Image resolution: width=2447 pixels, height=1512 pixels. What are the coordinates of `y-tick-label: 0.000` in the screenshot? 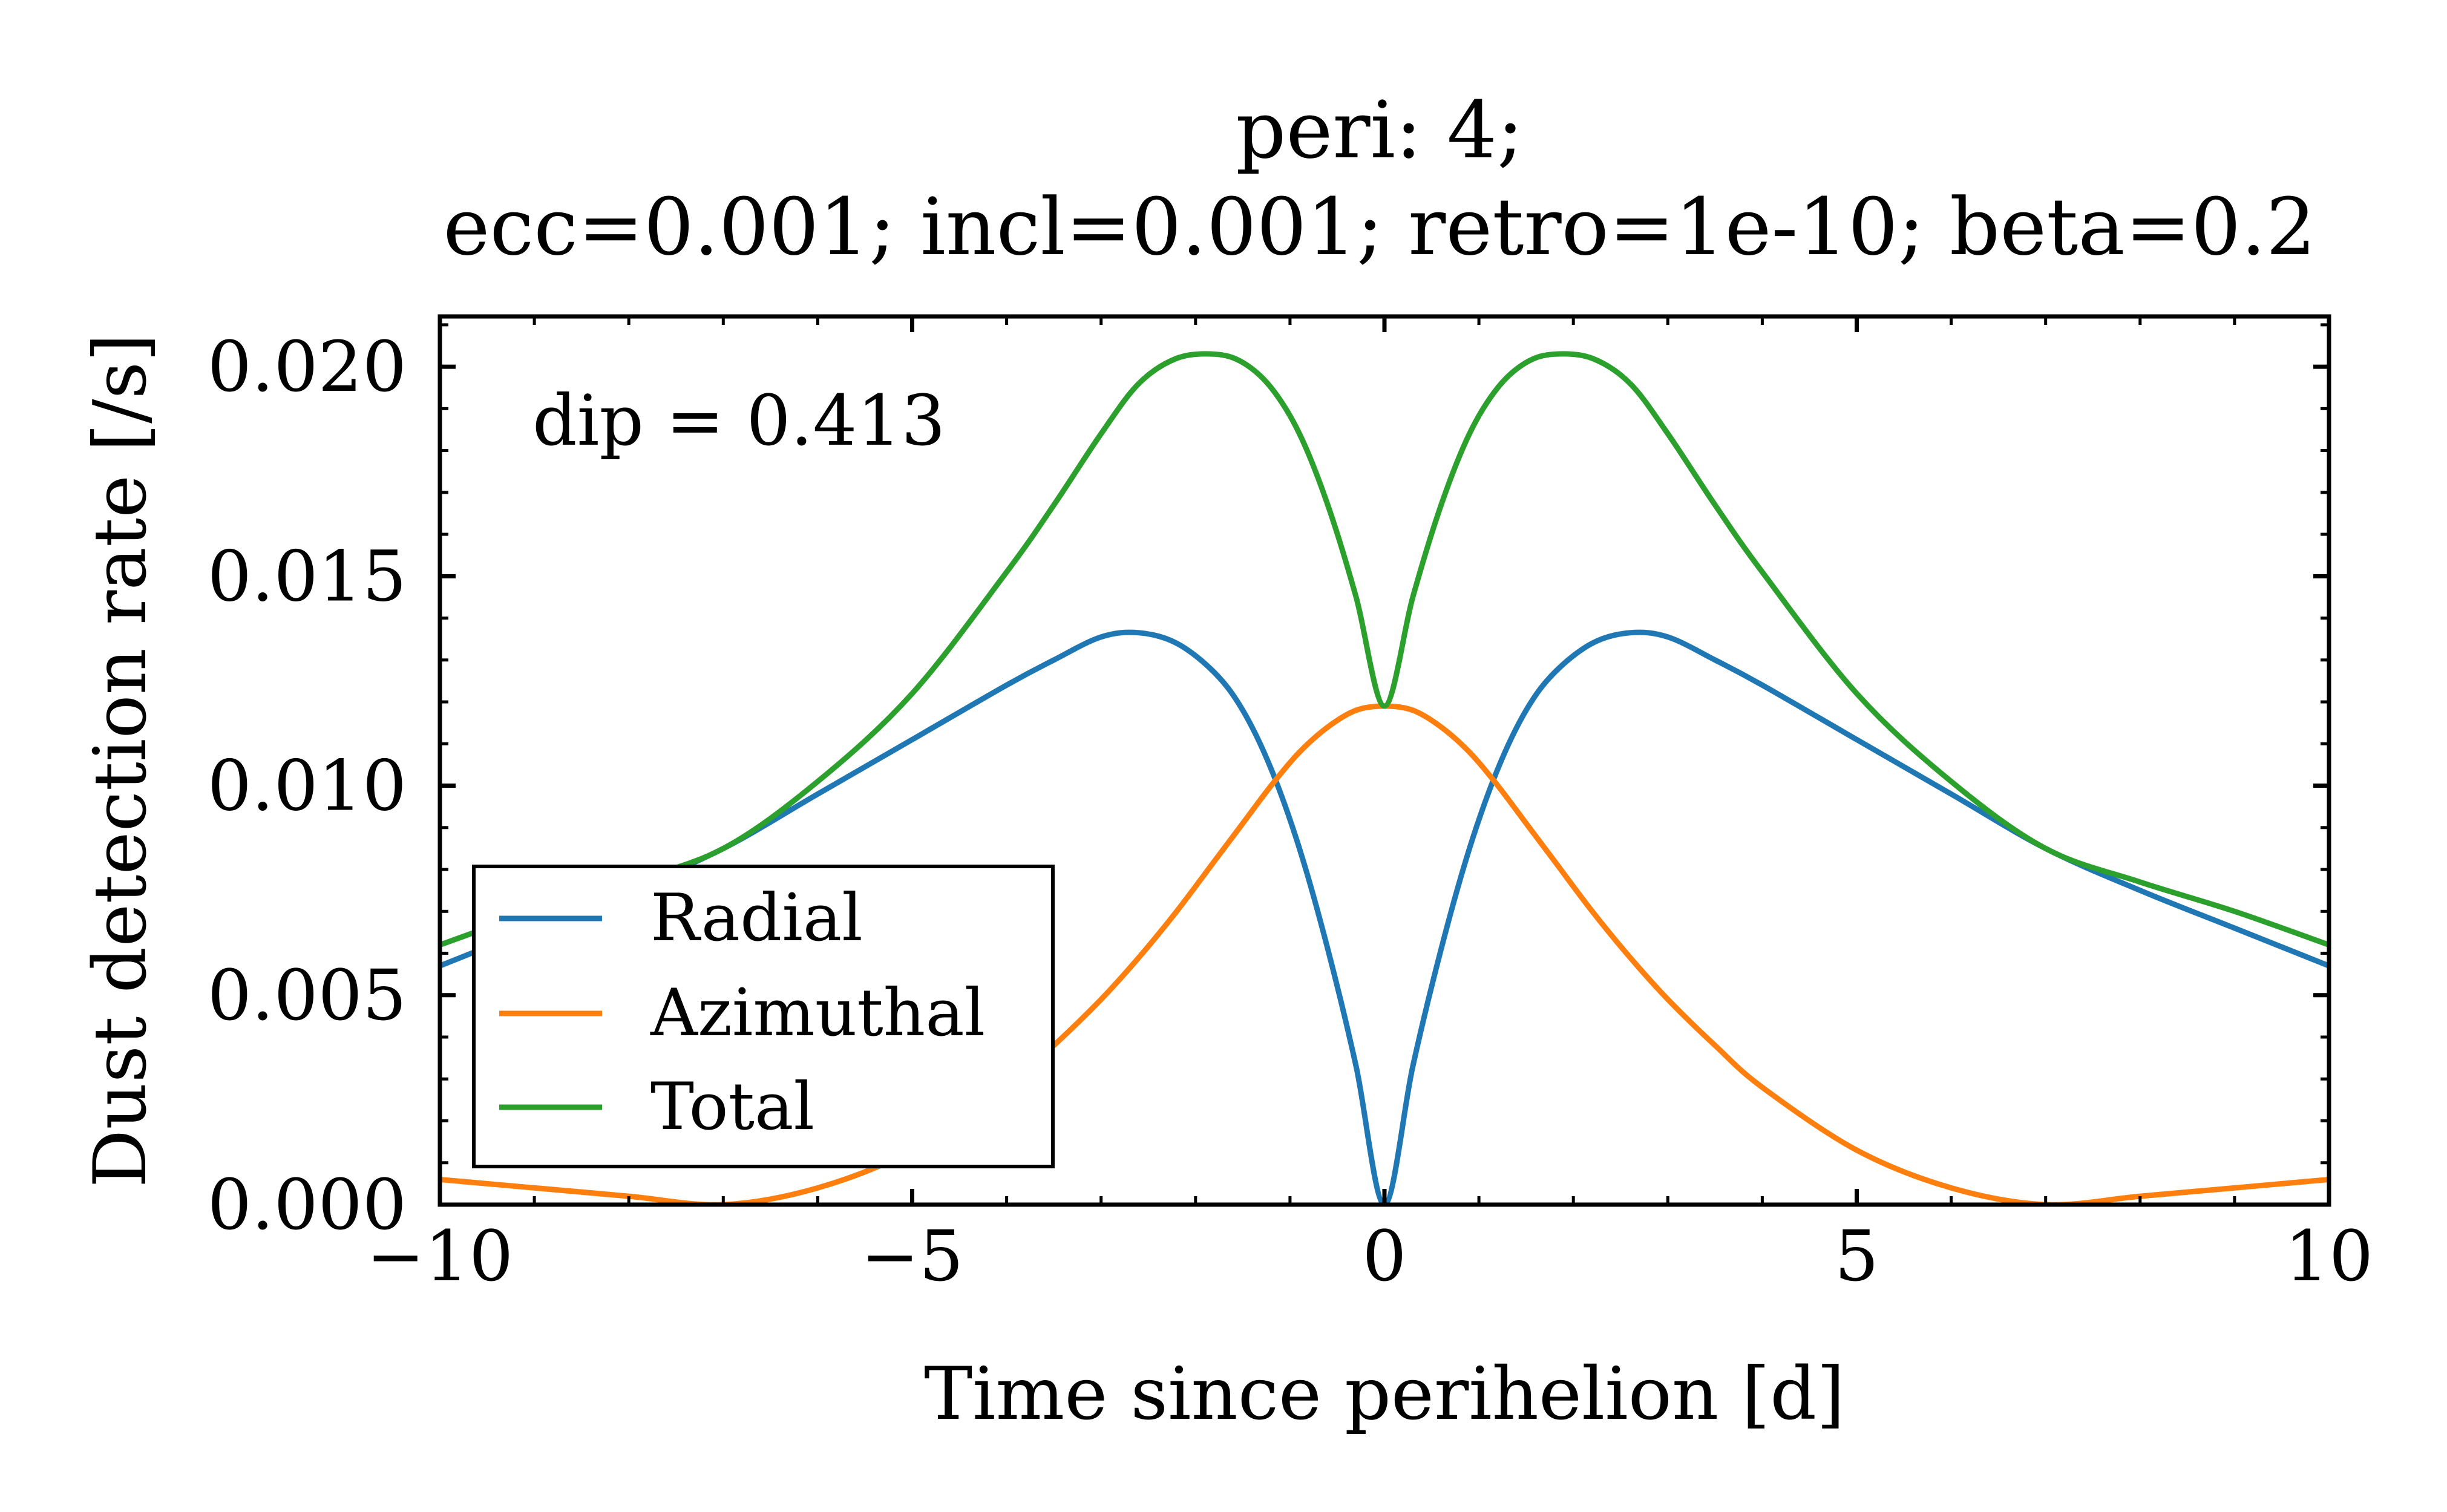 It's located at (307, 1205).